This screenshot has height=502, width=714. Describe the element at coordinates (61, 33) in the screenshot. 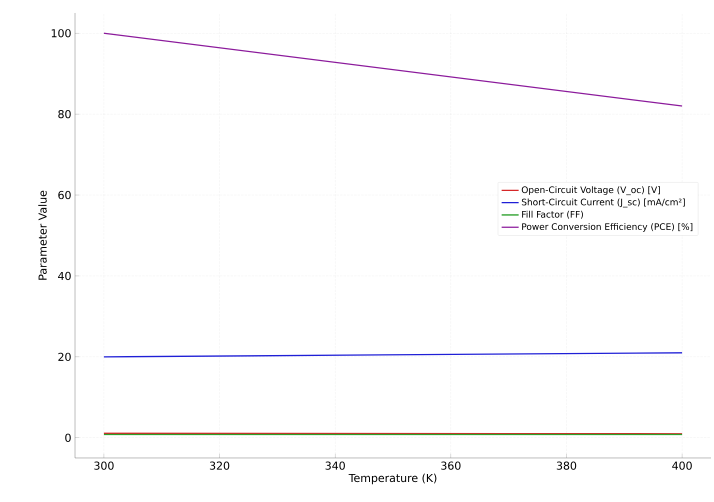

I see `y-tick-label: 100` at that location.